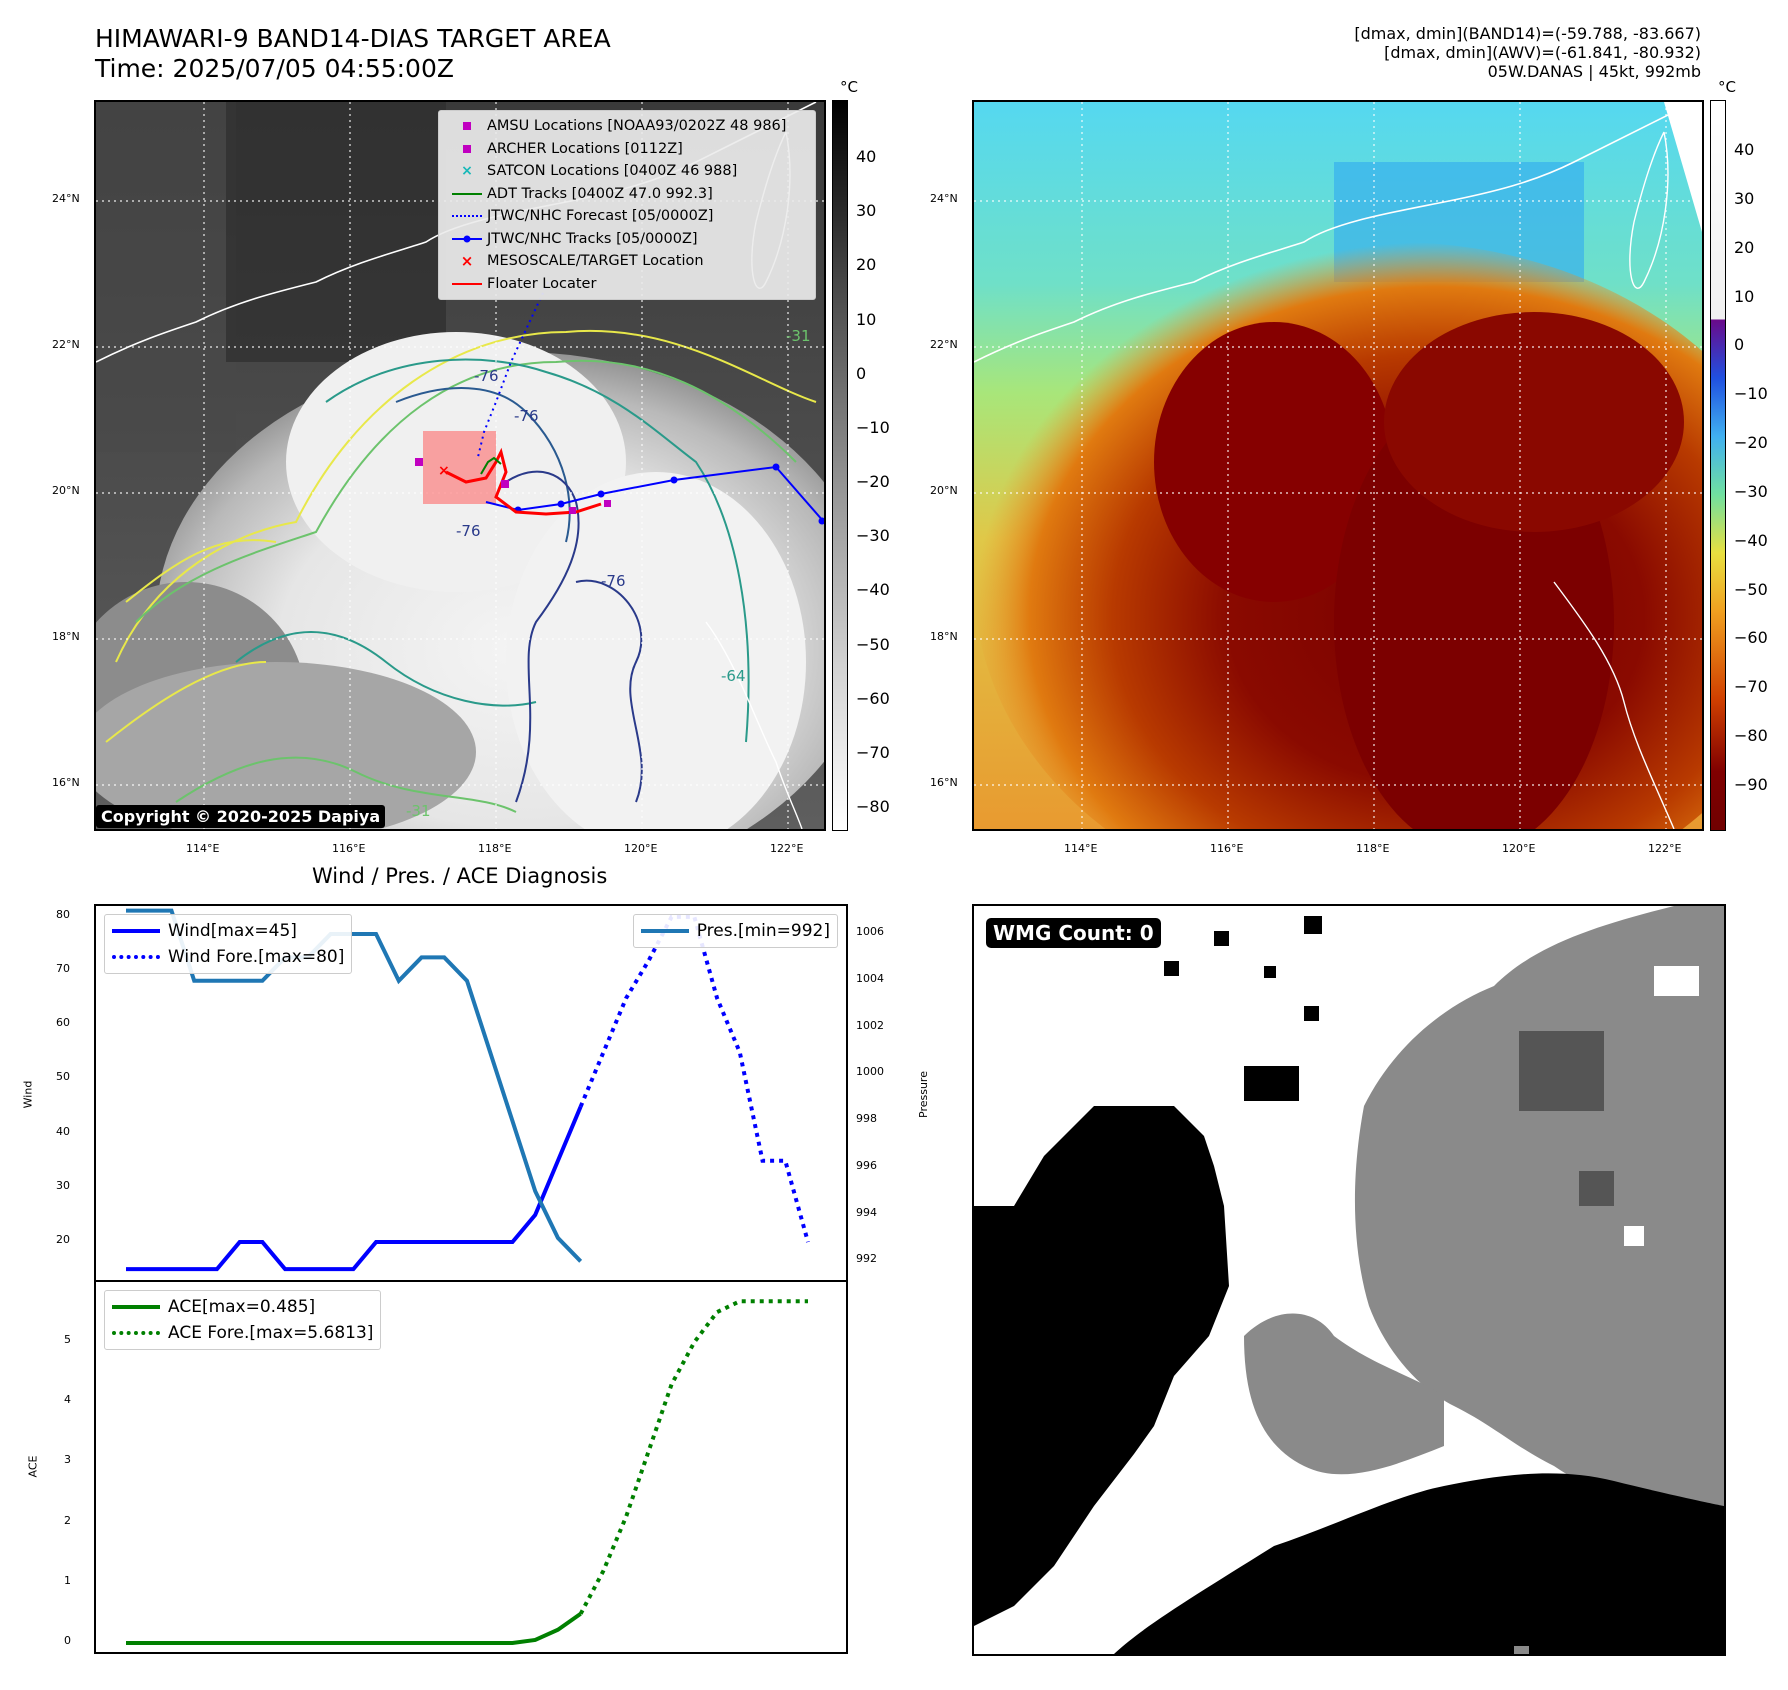 This screenshot has height=1690, width=1788. Describe the element at coordinates (467, 171) in the screenshot. I see `x-marker-icon: ×` at that location.